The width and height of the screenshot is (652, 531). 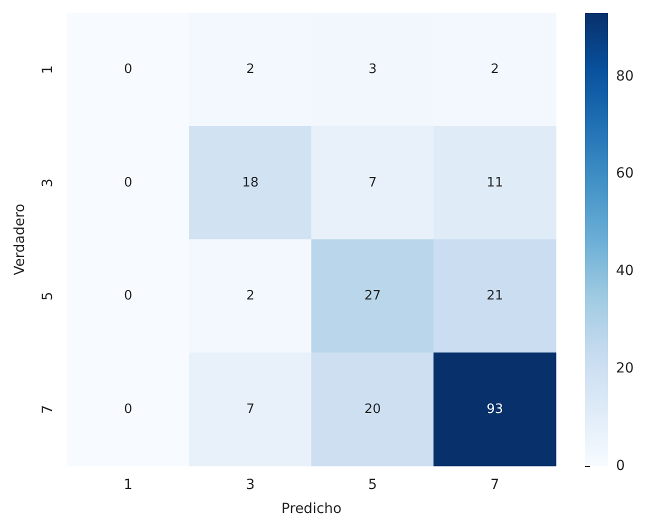 What do you see at coordinates (373, 485) in the screenshot?
I see `x-tick-label: 5` at bounding box center [373, 485].